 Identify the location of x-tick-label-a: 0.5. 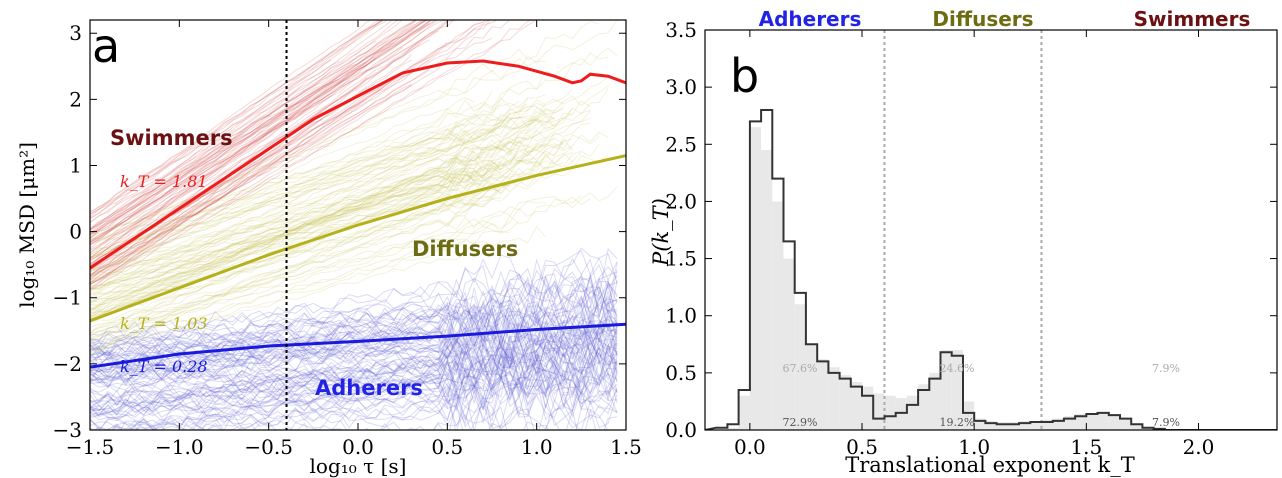
(447, 447).